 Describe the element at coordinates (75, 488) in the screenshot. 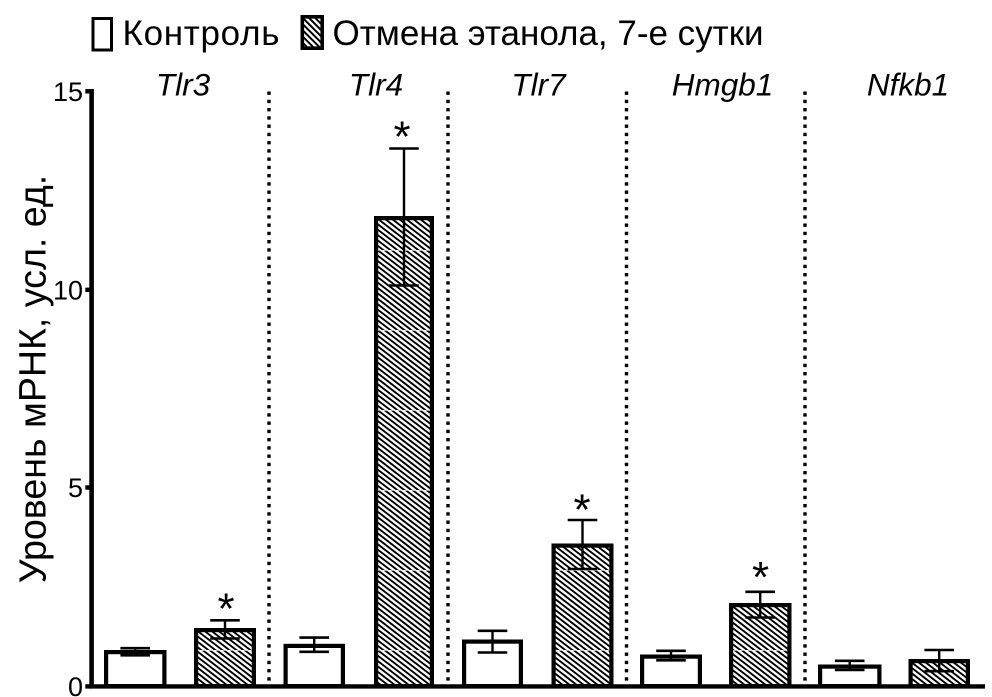

I see `svg-text: 5` at that location.